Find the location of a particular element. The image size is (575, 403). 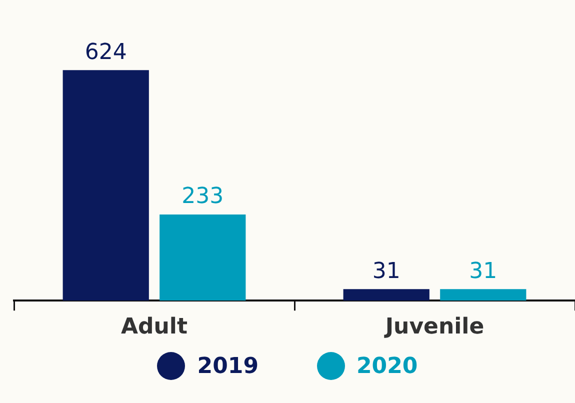

x-tick-label: Juvenile is located at coordinates (433, 327).